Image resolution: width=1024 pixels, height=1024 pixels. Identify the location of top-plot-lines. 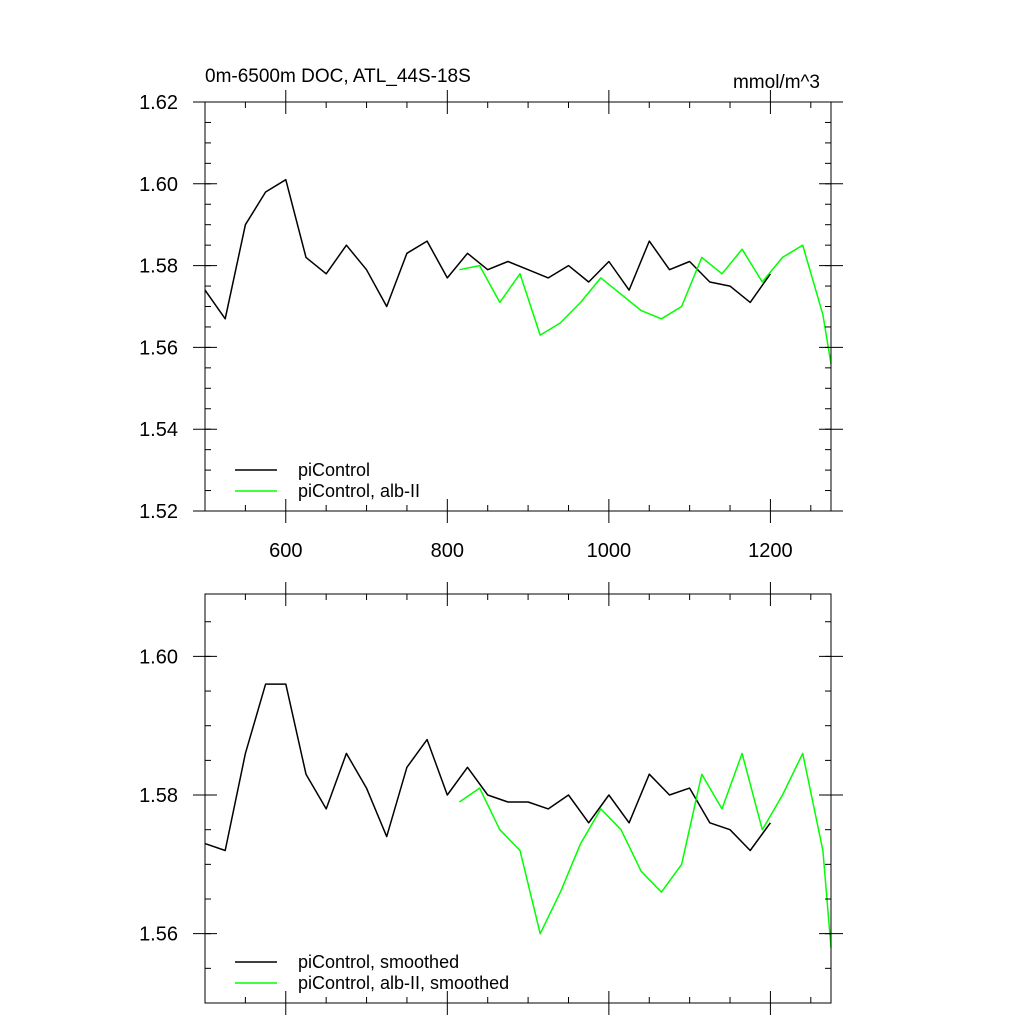
(518, 271).